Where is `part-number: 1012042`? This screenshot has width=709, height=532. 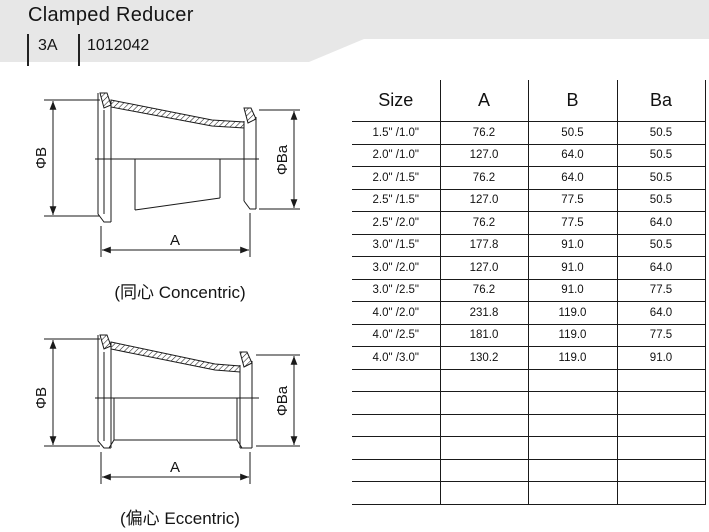
part-number: 1012042 is located at coordinates (118, 45).